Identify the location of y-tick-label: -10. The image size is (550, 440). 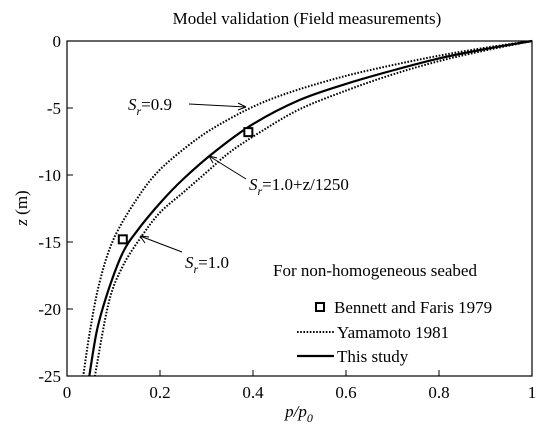
(49, 175).